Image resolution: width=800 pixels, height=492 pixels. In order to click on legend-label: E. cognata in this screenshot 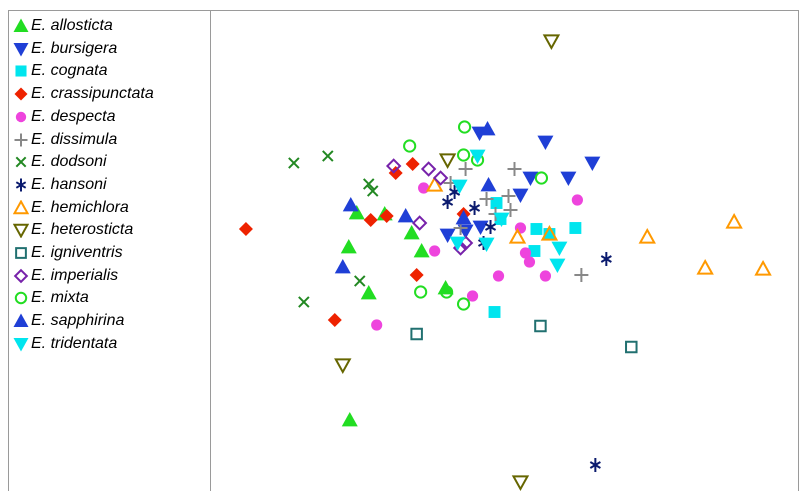, I will do `click(69, 71)`.